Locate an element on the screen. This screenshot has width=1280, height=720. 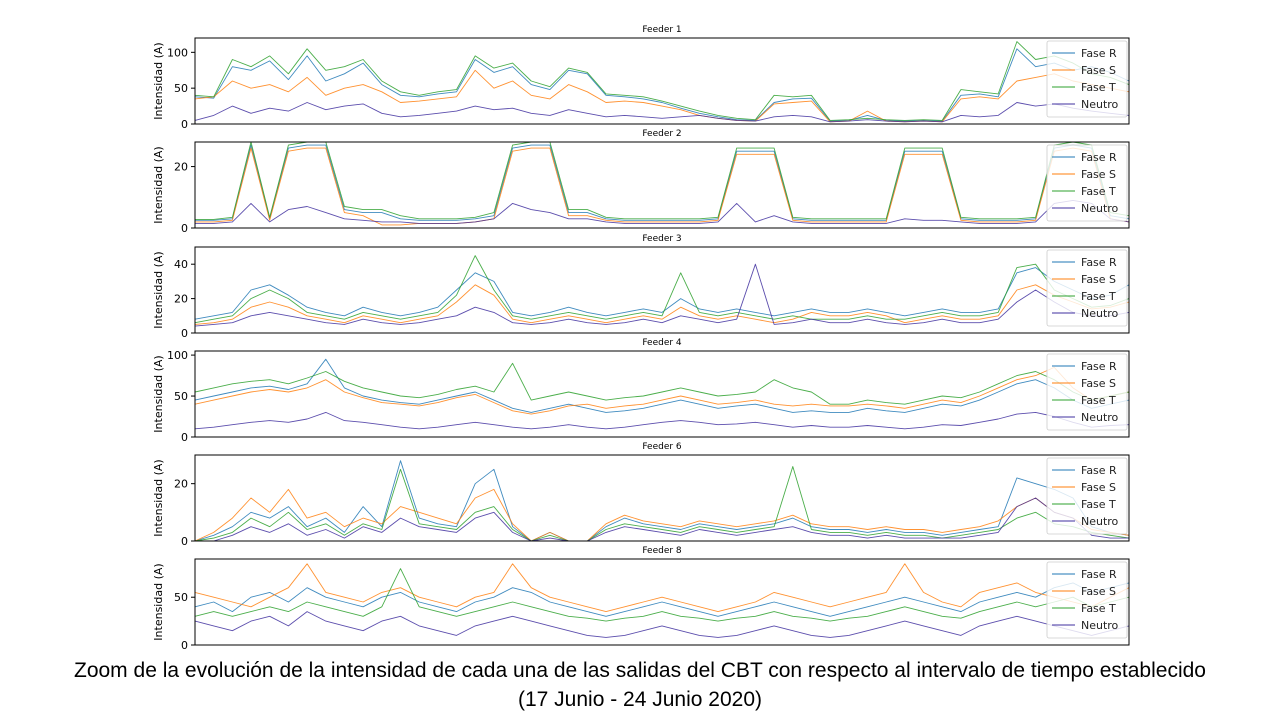
feeder-6-ytick-label: 0 is located at coordinates (184, 644).